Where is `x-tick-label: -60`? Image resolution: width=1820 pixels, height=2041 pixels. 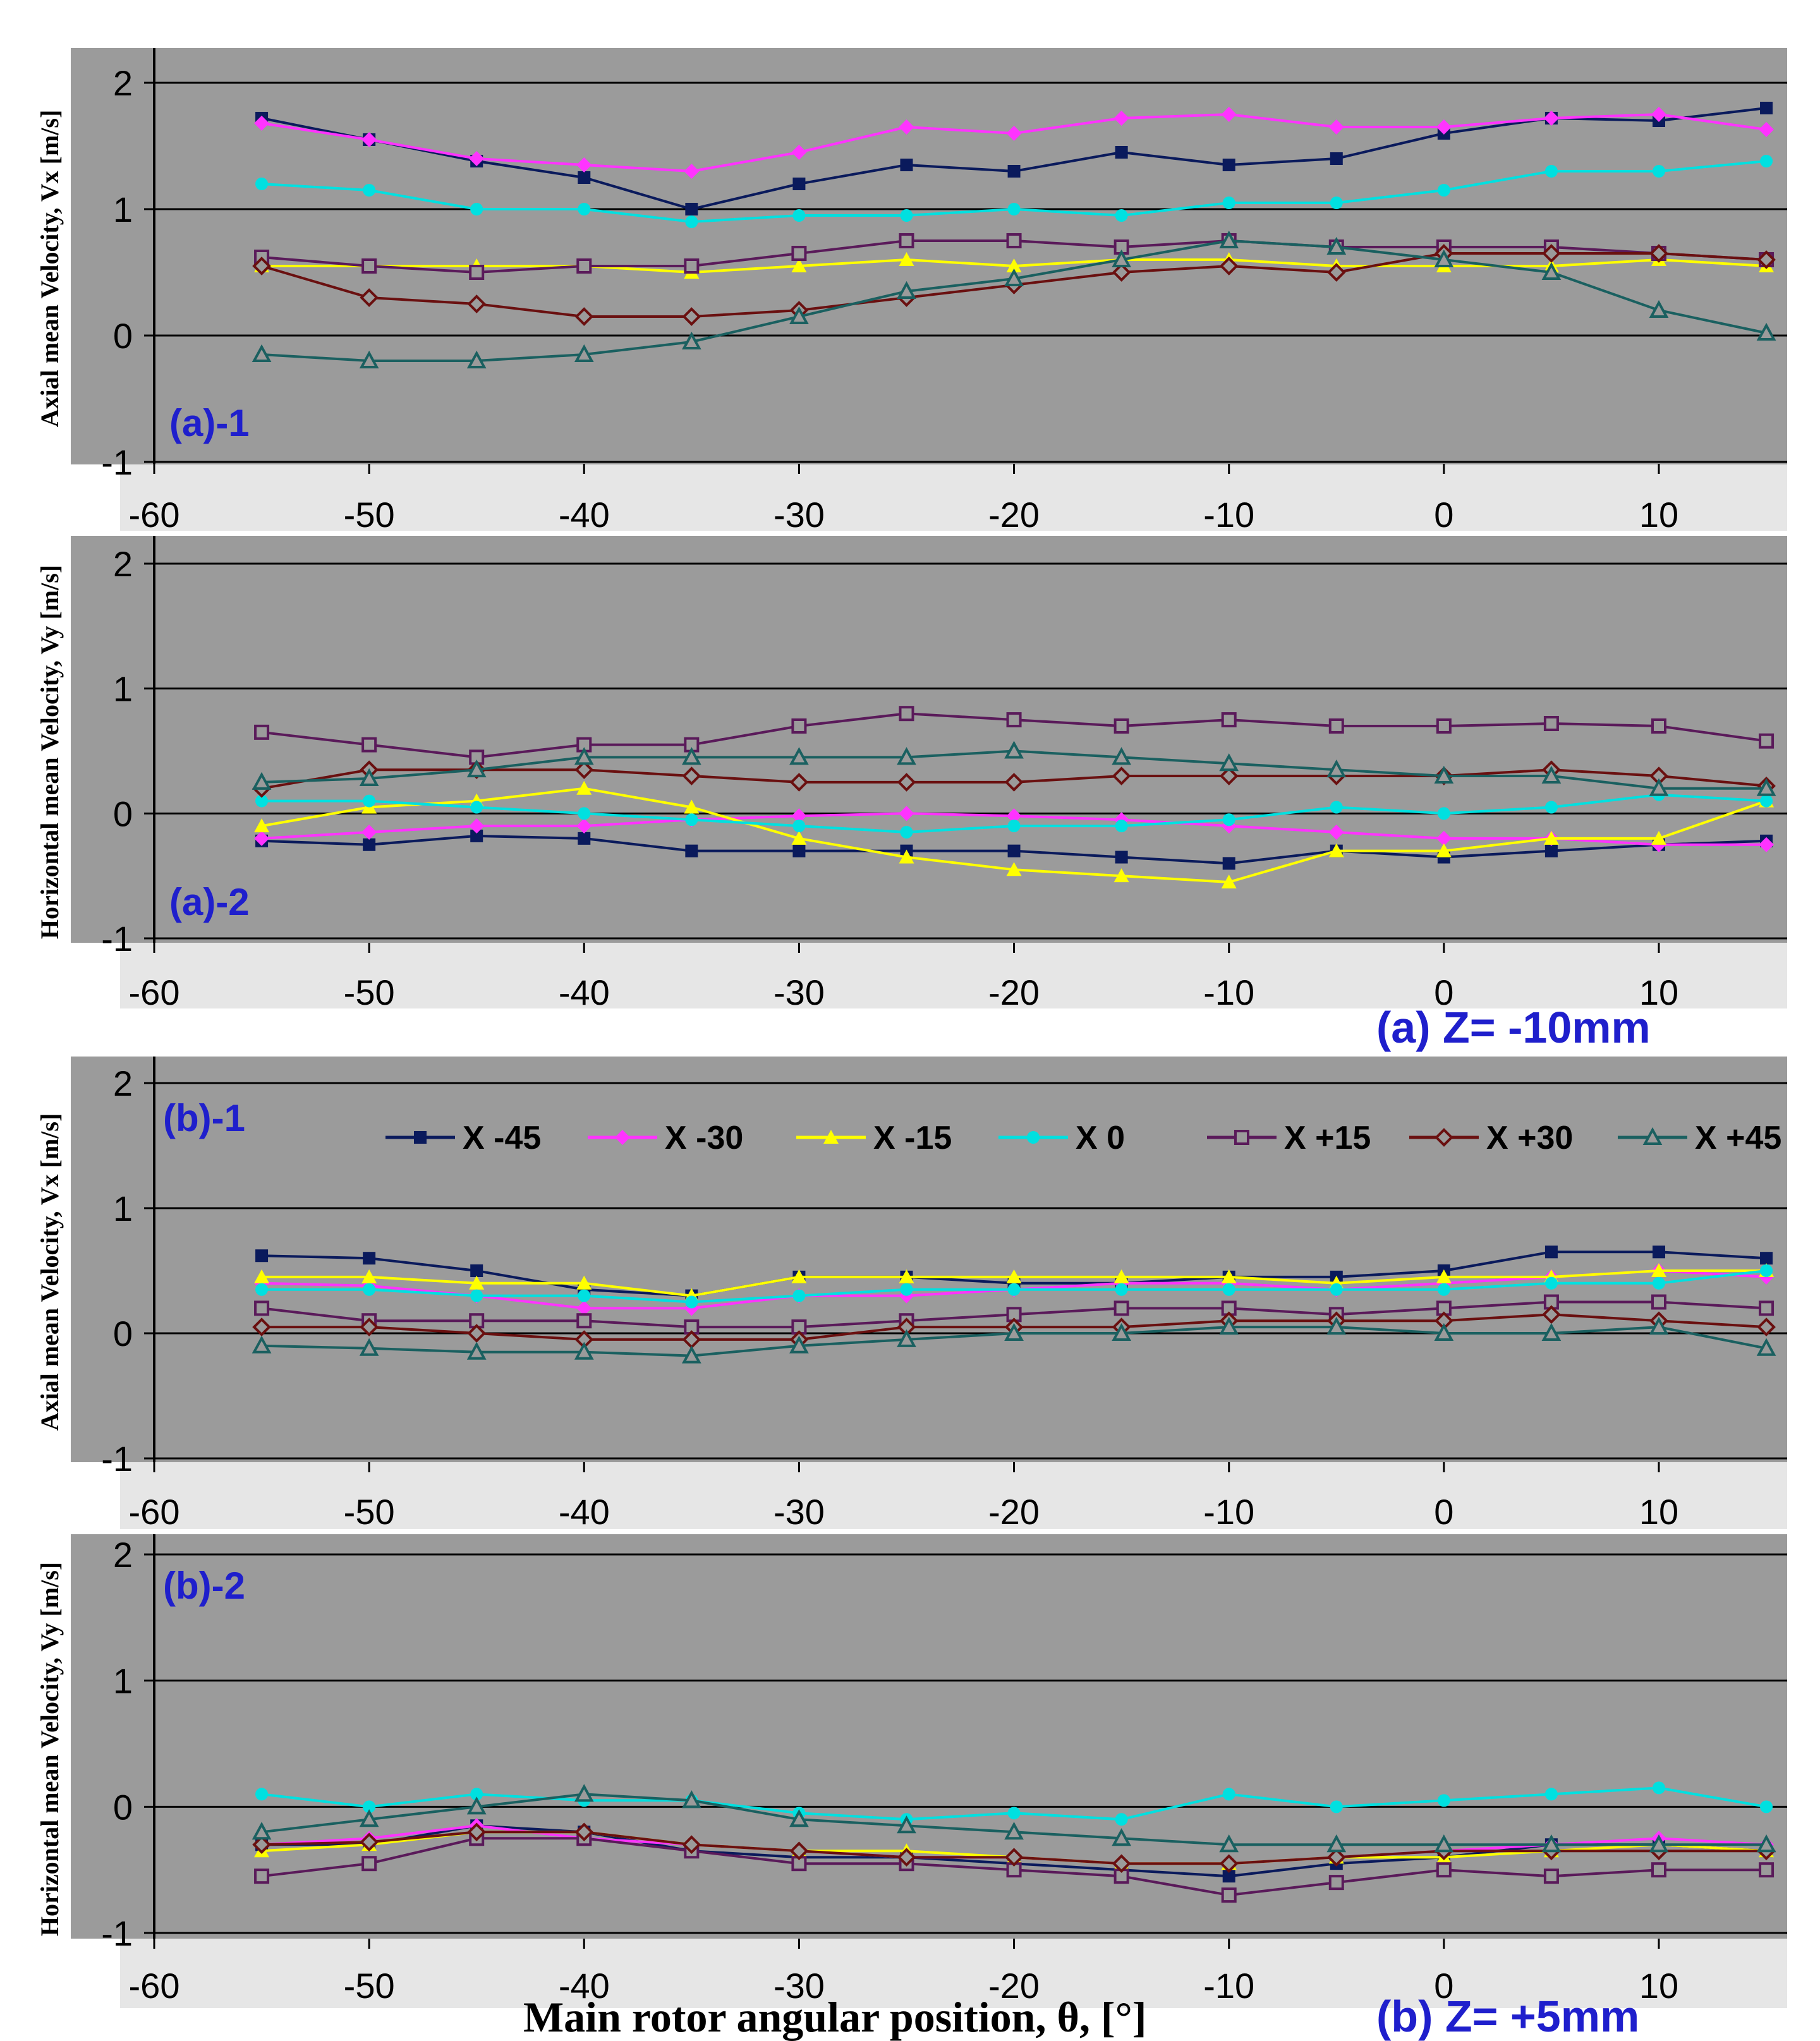 x-tick-label: -60 is located at coordinates (154, 1512).